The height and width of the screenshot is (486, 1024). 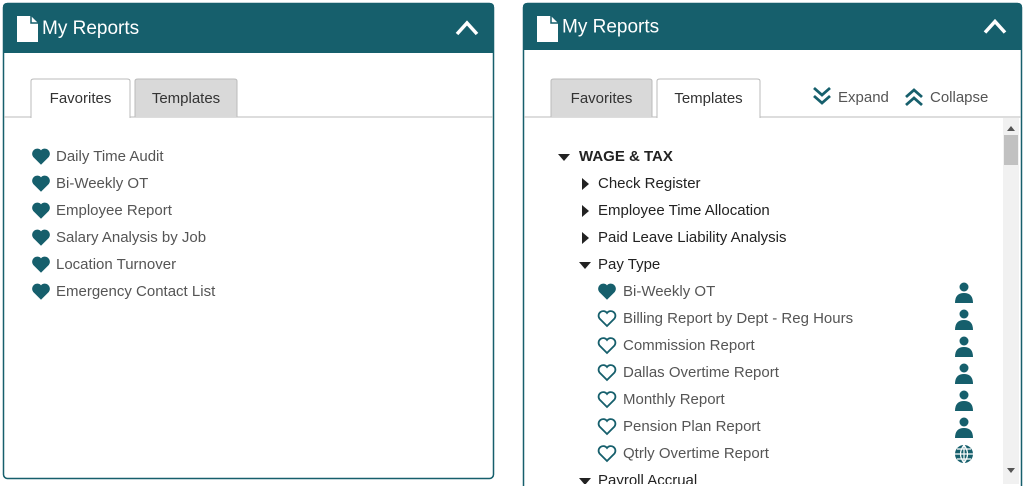 What do you see at coordinates (626, 156) in the screenshot?
I see `tree-category: WAGE & TAX` at bounding box center [626, 156].